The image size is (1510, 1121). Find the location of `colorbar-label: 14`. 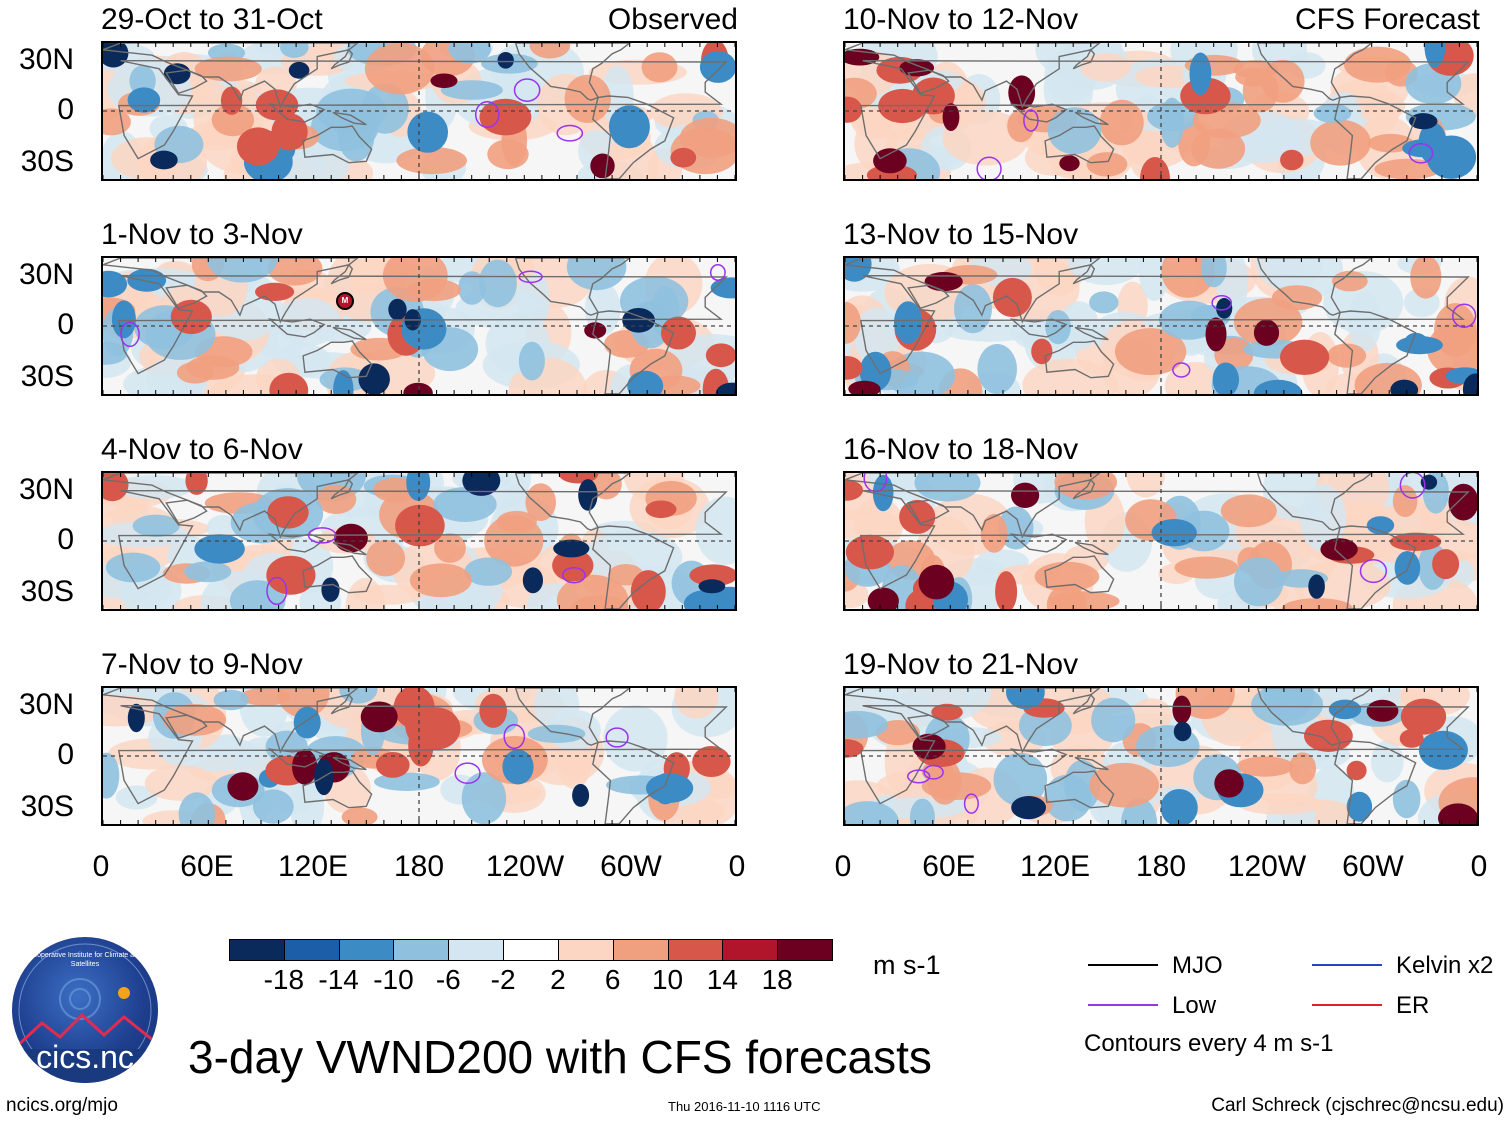

colorbar-label: 14 is located at coordinates (722, 979).